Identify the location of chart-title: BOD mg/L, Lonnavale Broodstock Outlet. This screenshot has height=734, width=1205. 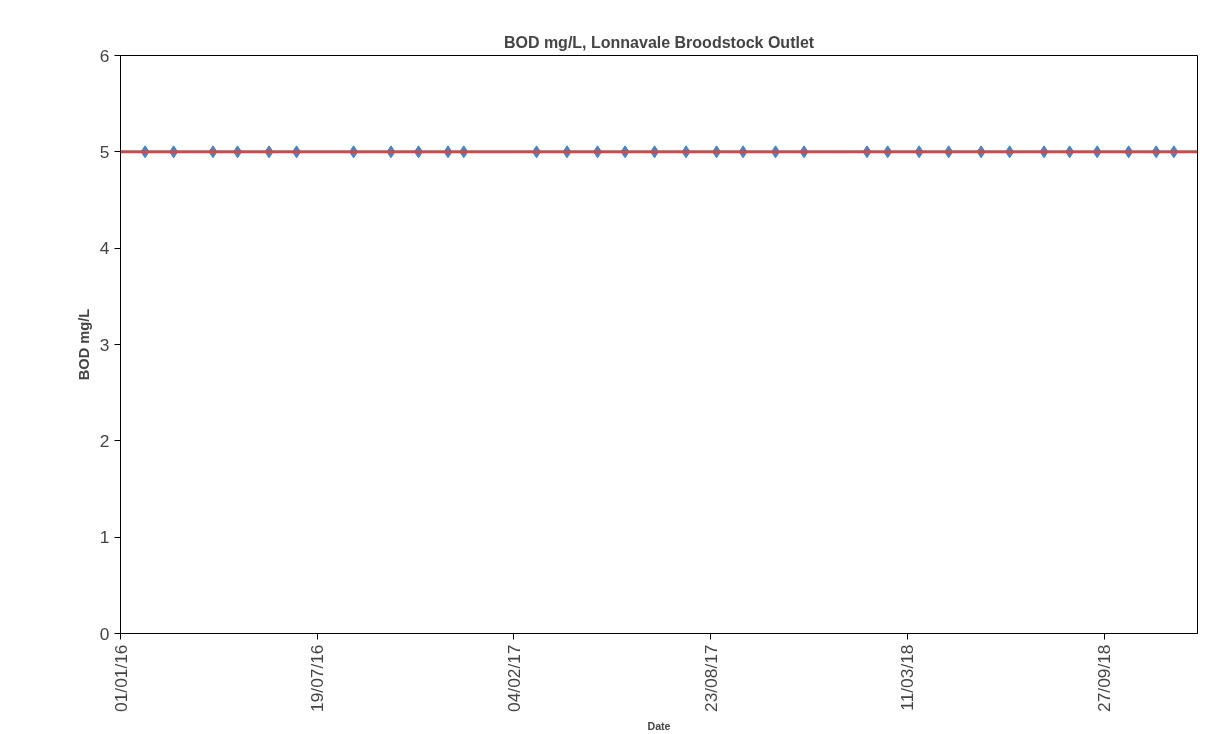
(659, 42).